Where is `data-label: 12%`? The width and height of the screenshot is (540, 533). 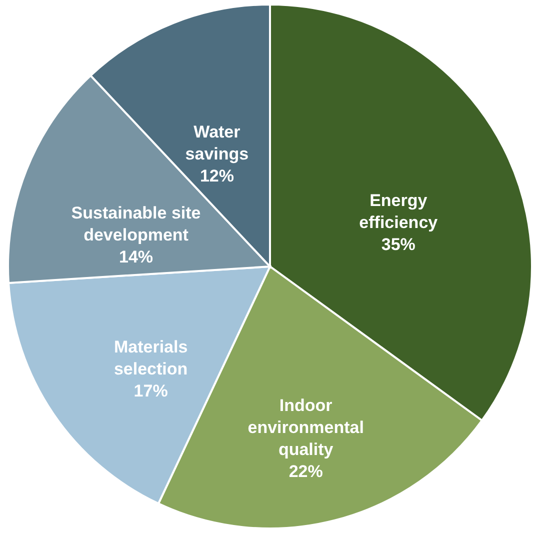 data-label: 12% is located at coordinates (217, 176).